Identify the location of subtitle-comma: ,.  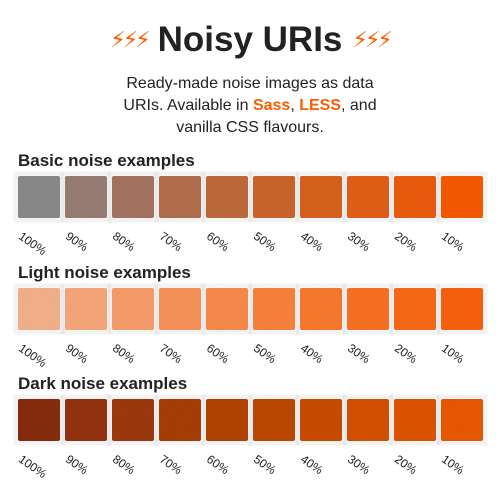
(295, 105).